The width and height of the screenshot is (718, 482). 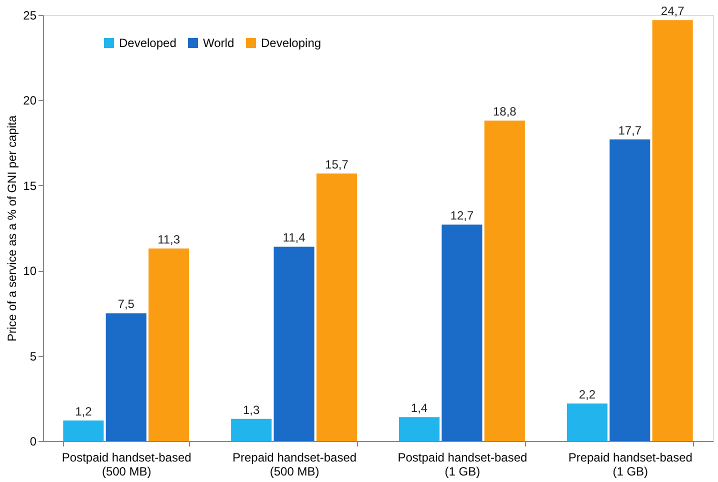 What do you see at coordinates (33, 356) in the screenshot?
I see `y-tick-label: 5` at bounding box center [33, 356].